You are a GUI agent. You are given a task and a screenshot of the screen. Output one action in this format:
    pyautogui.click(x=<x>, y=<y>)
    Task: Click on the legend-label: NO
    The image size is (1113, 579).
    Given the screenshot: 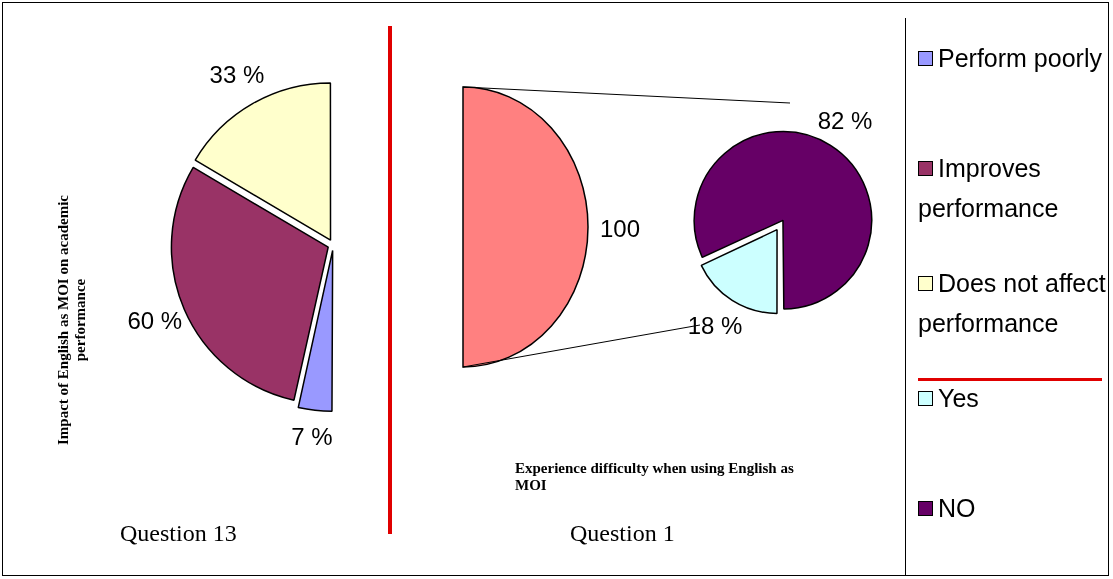 What is the action you would take?
    pyautogui.click(x=957, y=508)
    